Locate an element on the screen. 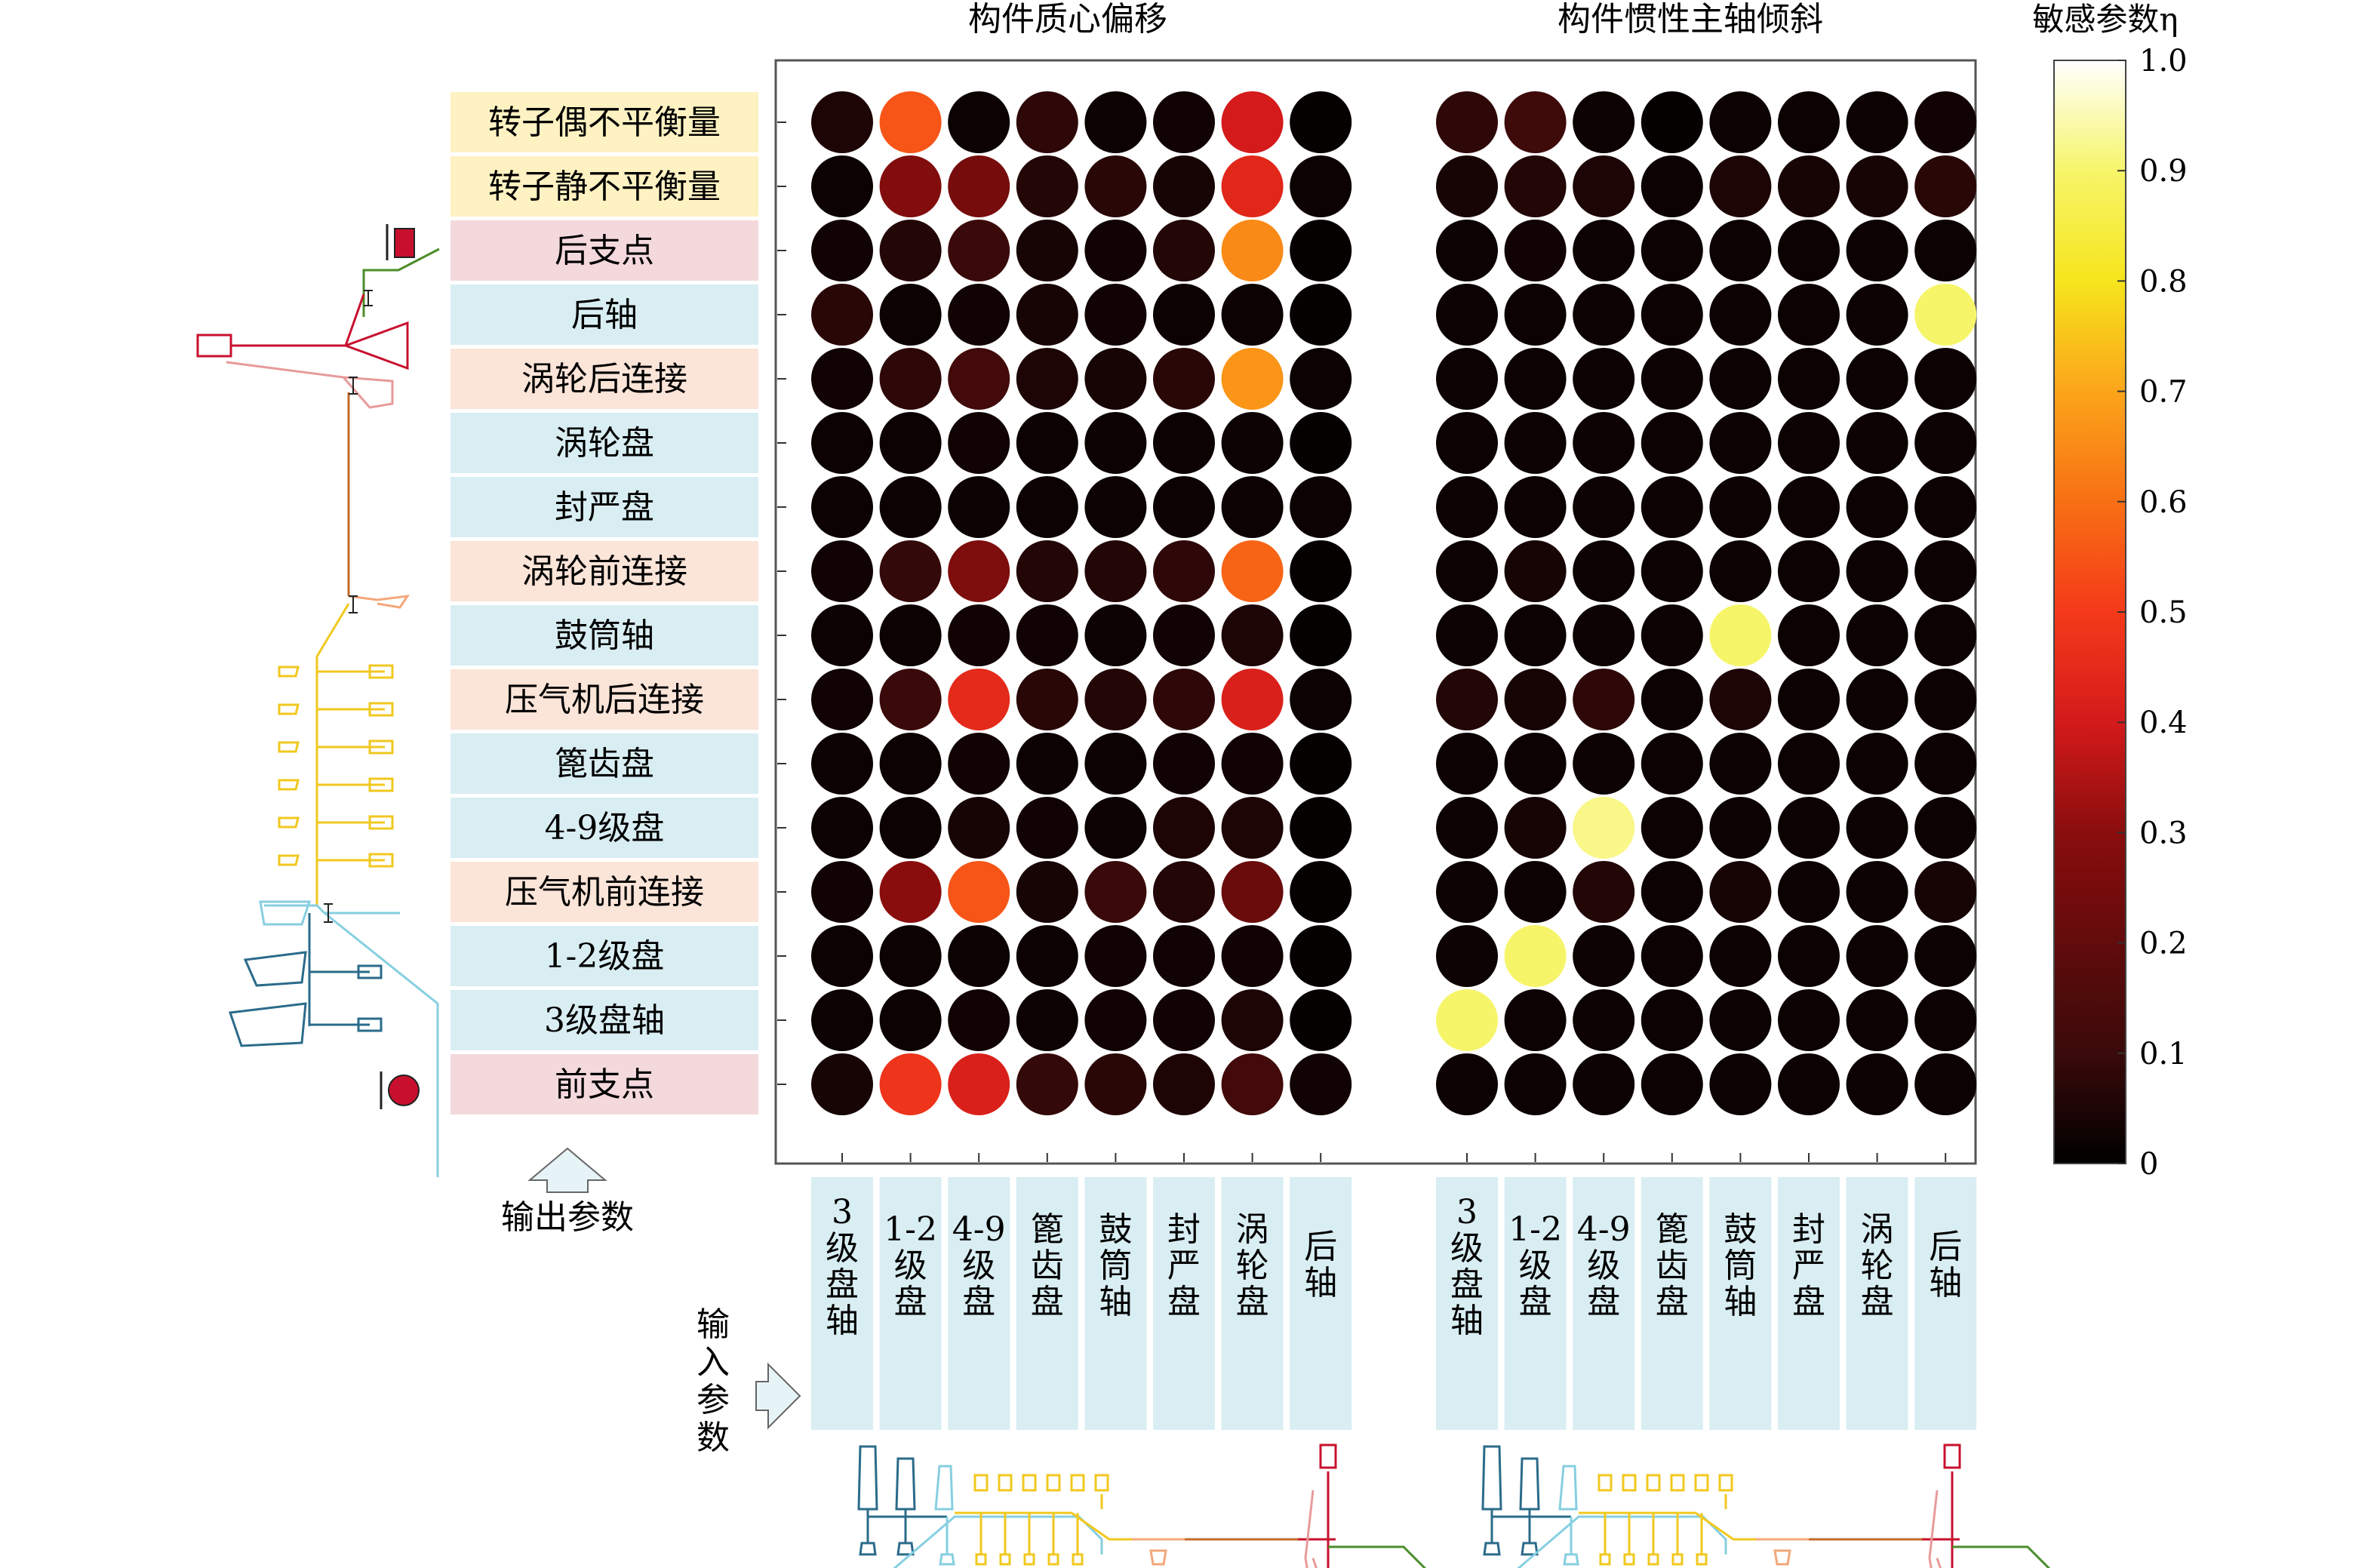  input-parameter-annotation: 输入参数 is located at coordinates (748, 1381).